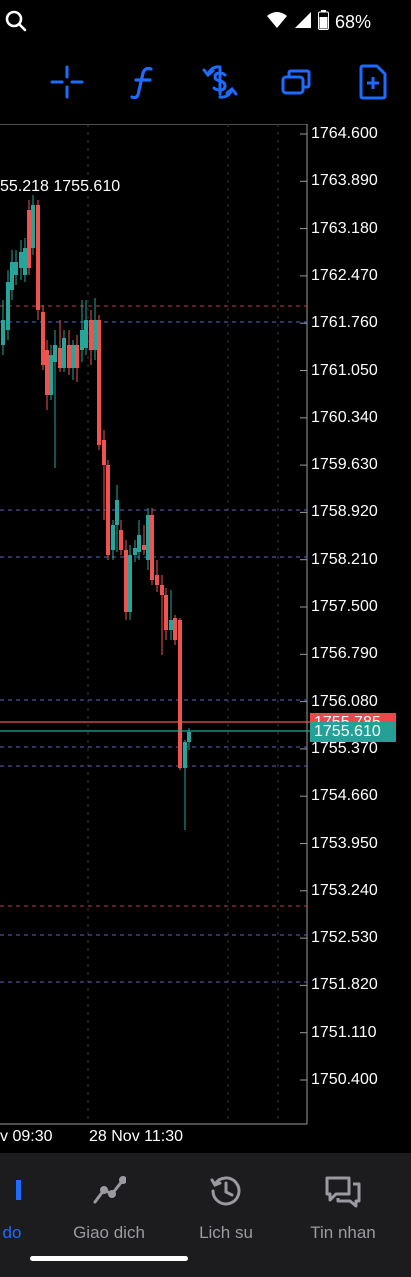 The image size is (411, 1277). Describe the element at coordinates (343, 1232) in the screenshot. I see `nav-label: Tin nhan` at that location.